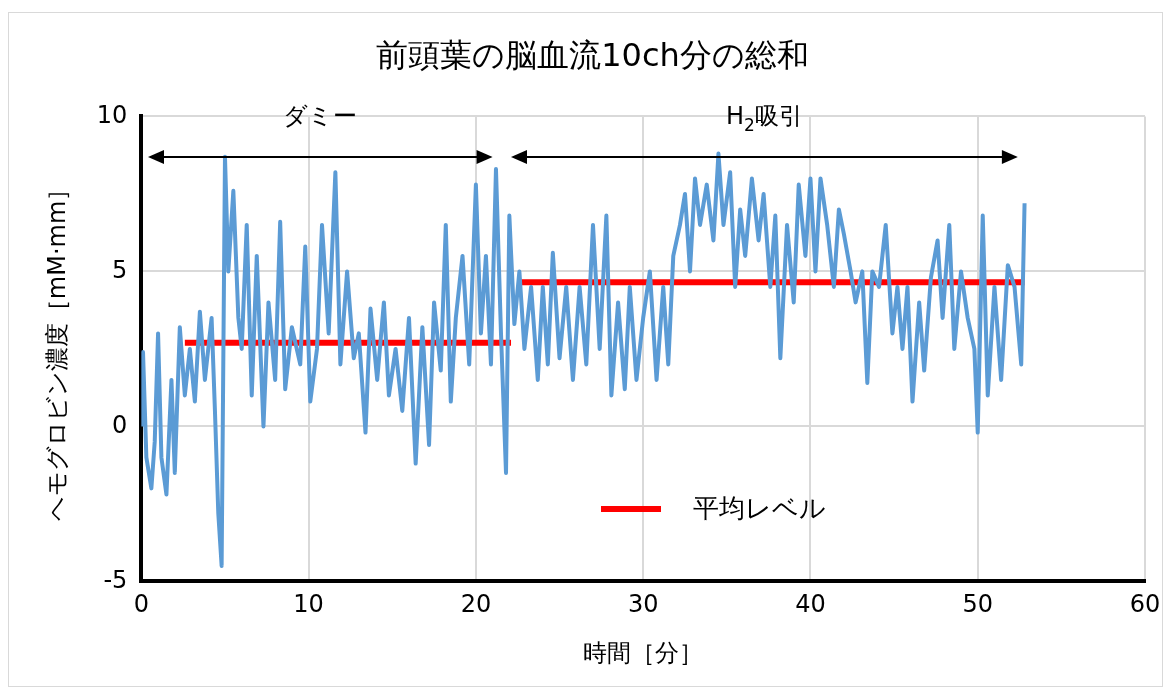  What do you see at coordinates (1145, 604) in the screenshot?
I see `x-tick-label: 60` at bounding box center [1145, 604].